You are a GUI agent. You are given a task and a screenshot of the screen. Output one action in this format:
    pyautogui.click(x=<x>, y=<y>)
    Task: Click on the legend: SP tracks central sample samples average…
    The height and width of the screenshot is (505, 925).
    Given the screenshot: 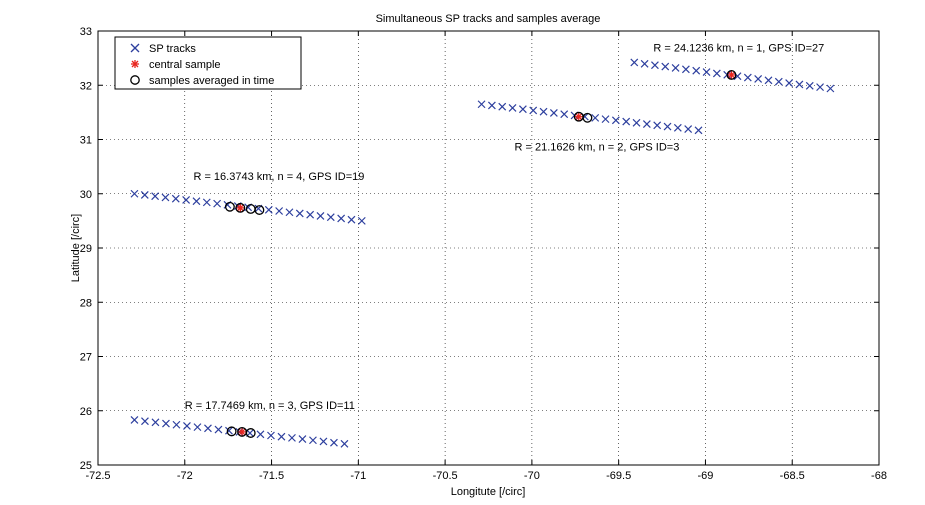 What is the action you would take?
    pyautogui.click(x=208, y=63)
    